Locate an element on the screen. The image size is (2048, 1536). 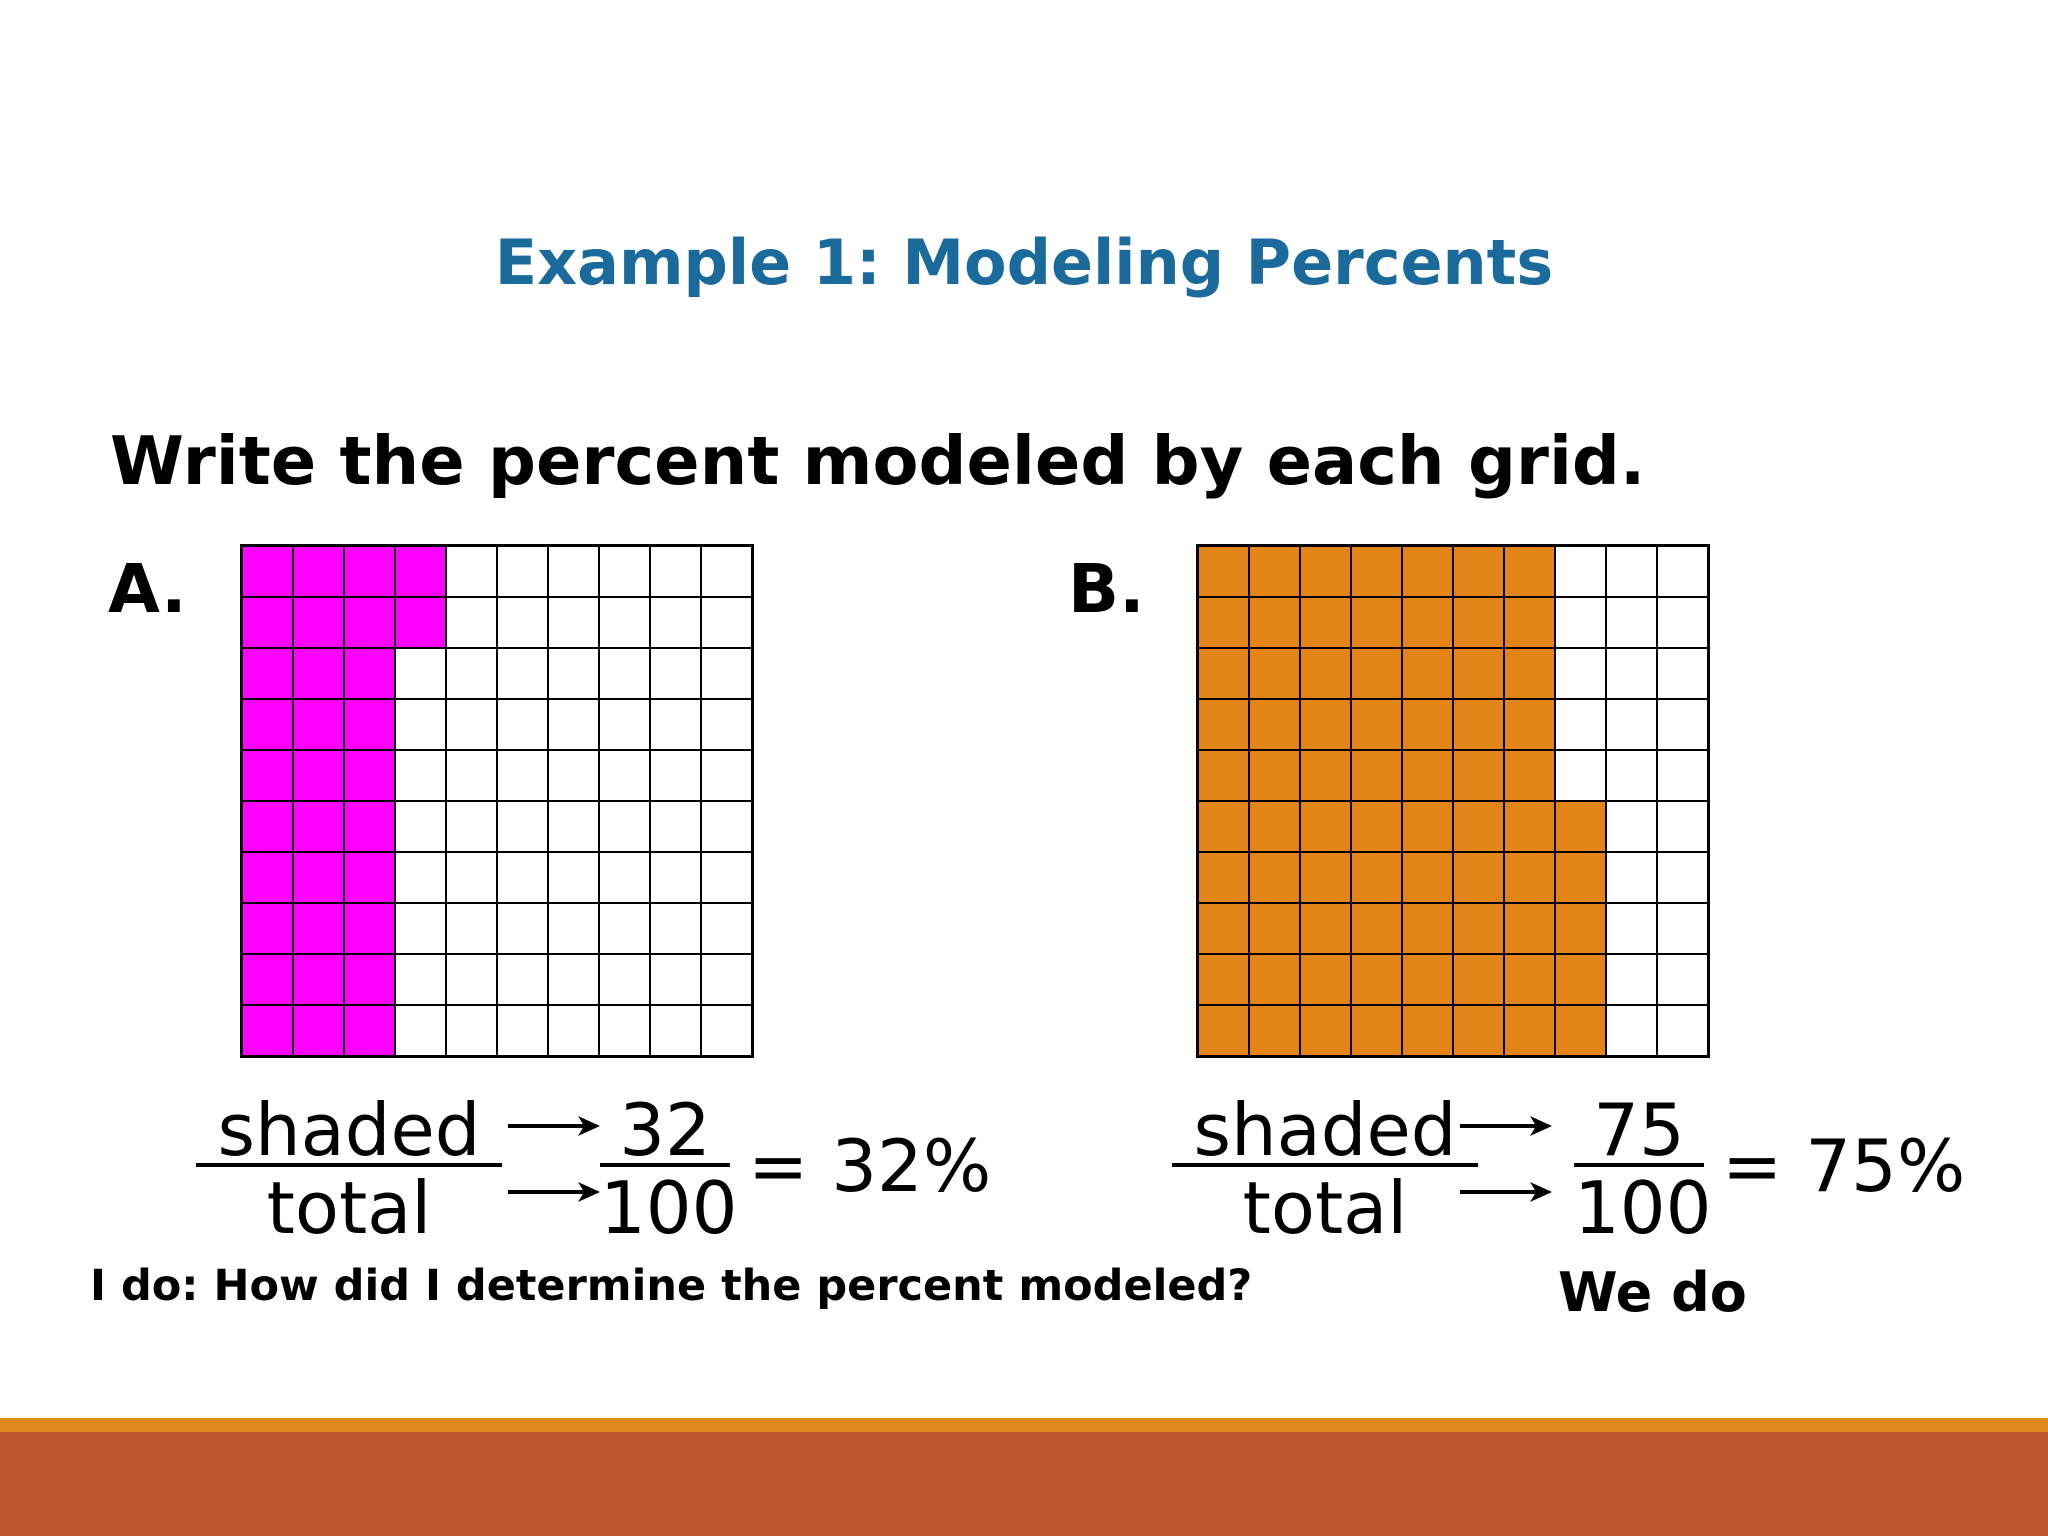
fraction-b-result: = 75% is located at coordinates (1844, 1166).